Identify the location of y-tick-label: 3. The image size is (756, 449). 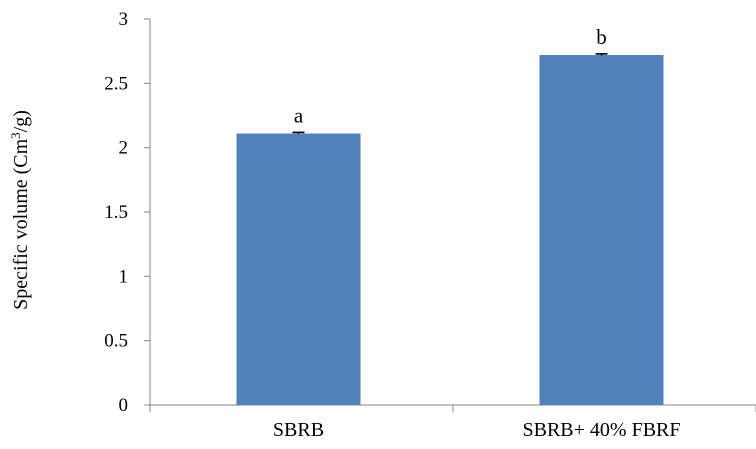
(124, 19).